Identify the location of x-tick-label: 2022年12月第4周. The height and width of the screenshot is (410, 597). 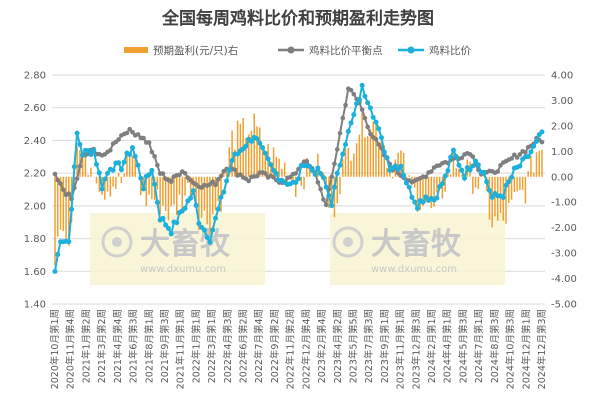
(306, 349).